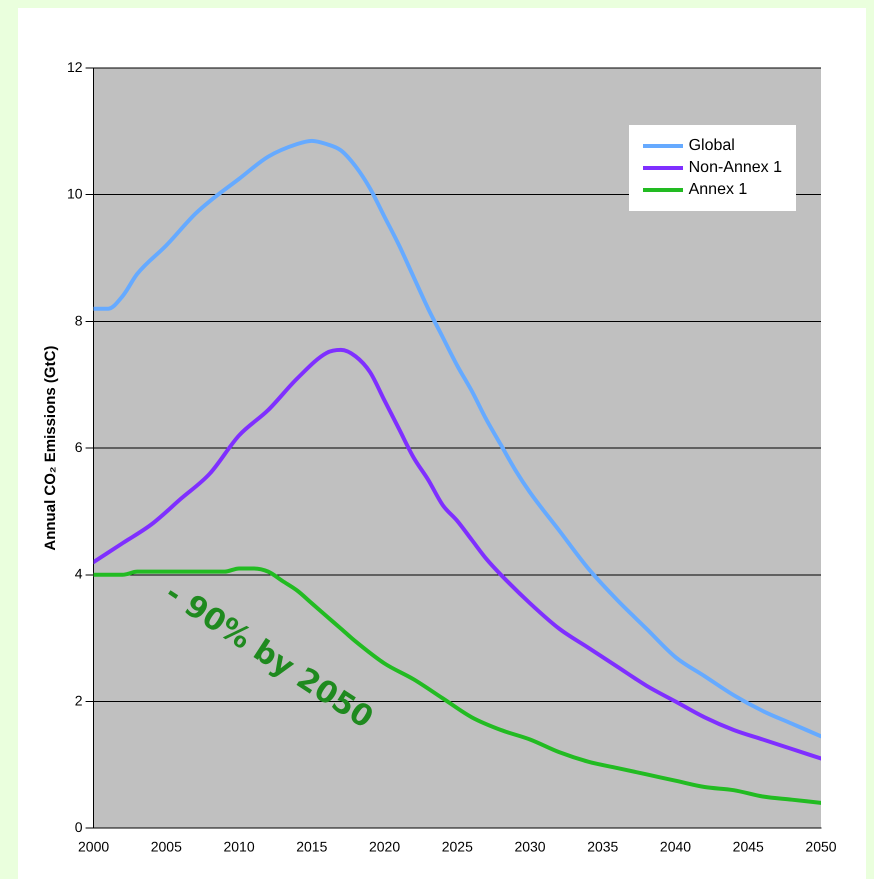 This screenshot has height=879, width=874. Describe the element at coordinates (711, 146) in the screenshot. I see `legend-label: Global` at that location.